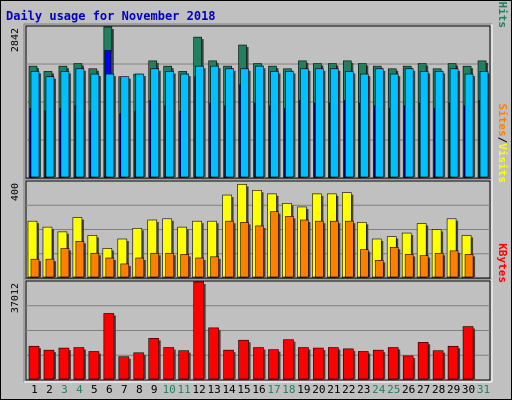  Describe the element at coordinates (229, 389) in the screenshot. I see `x-tick-14: 14` at that location.